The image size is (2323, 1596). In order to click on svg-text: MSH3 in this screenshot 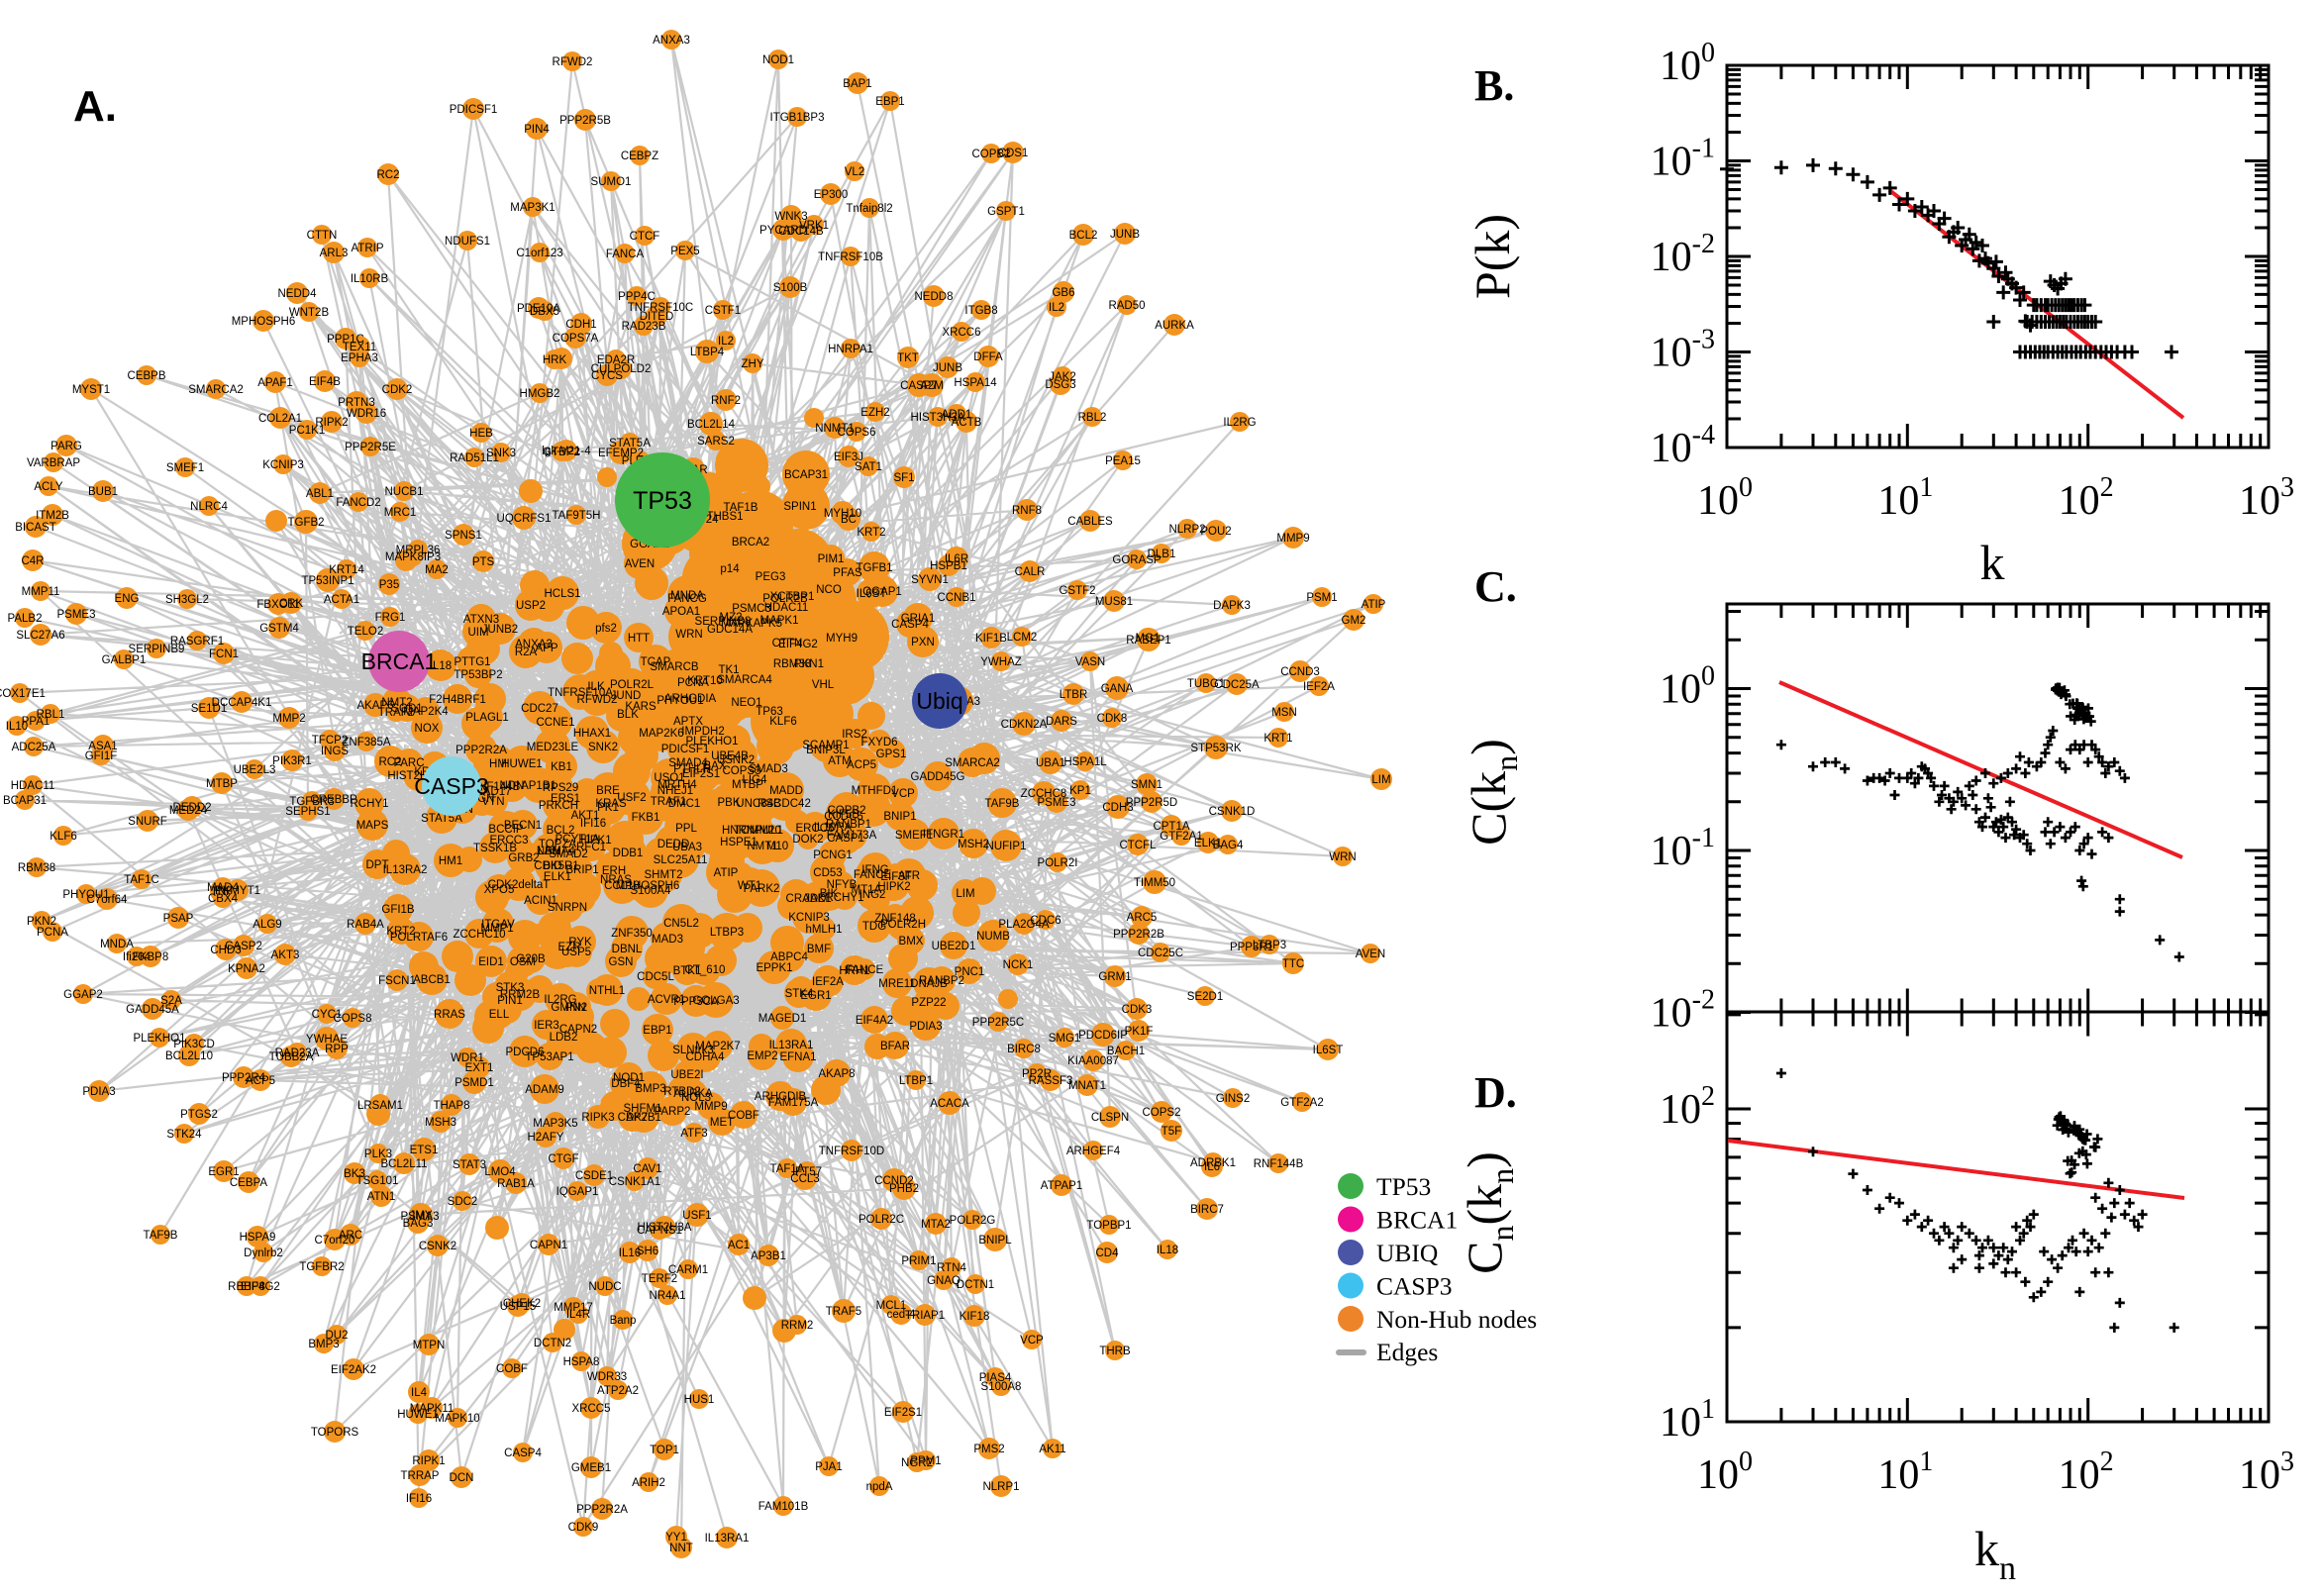, I will do `click(440, 1123)`.